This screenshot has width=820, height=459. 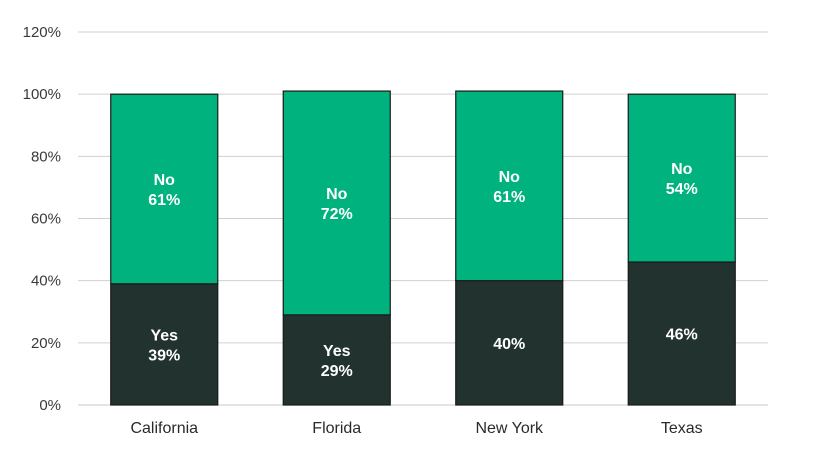 I want to click on x-category-label: California, so click(x=164, y=428).